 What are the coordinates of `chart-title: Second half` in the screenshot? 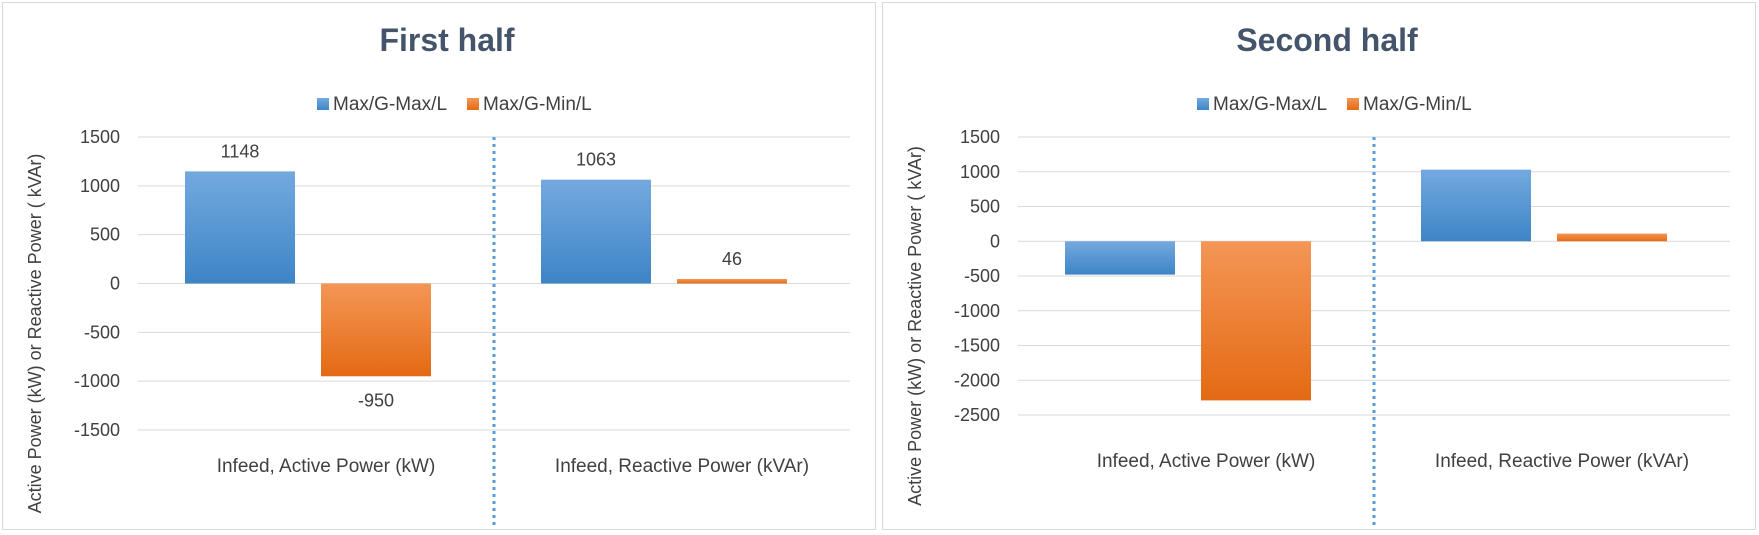 It's located at (1327, 40).